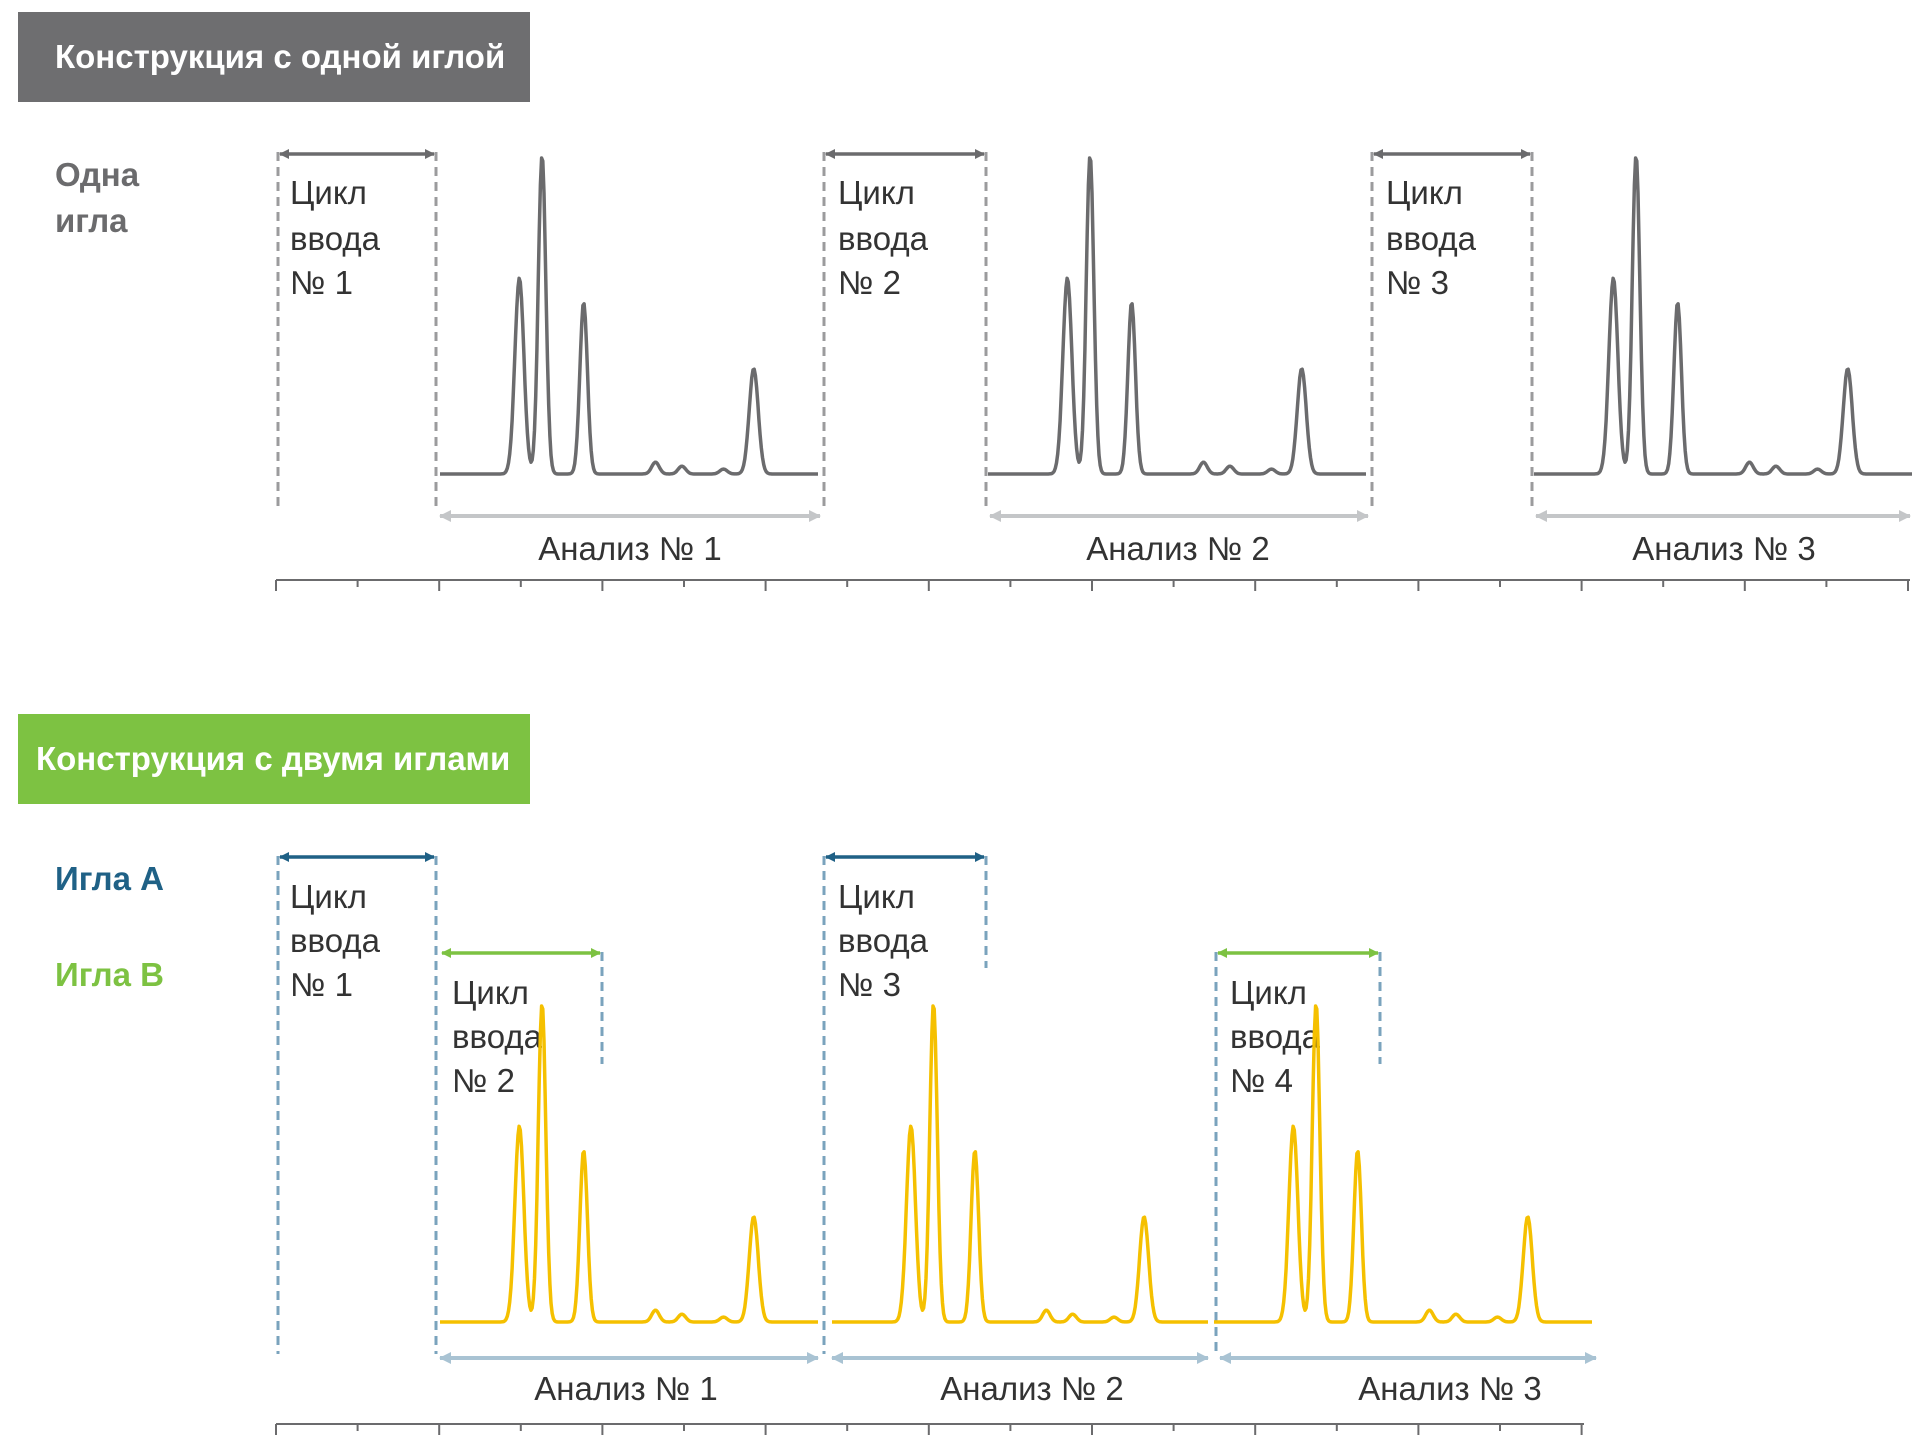 This screenshot has width=1920, height=1446. I want to click on single-analysis3-label: Анализ № 3, so click(1724, 548).